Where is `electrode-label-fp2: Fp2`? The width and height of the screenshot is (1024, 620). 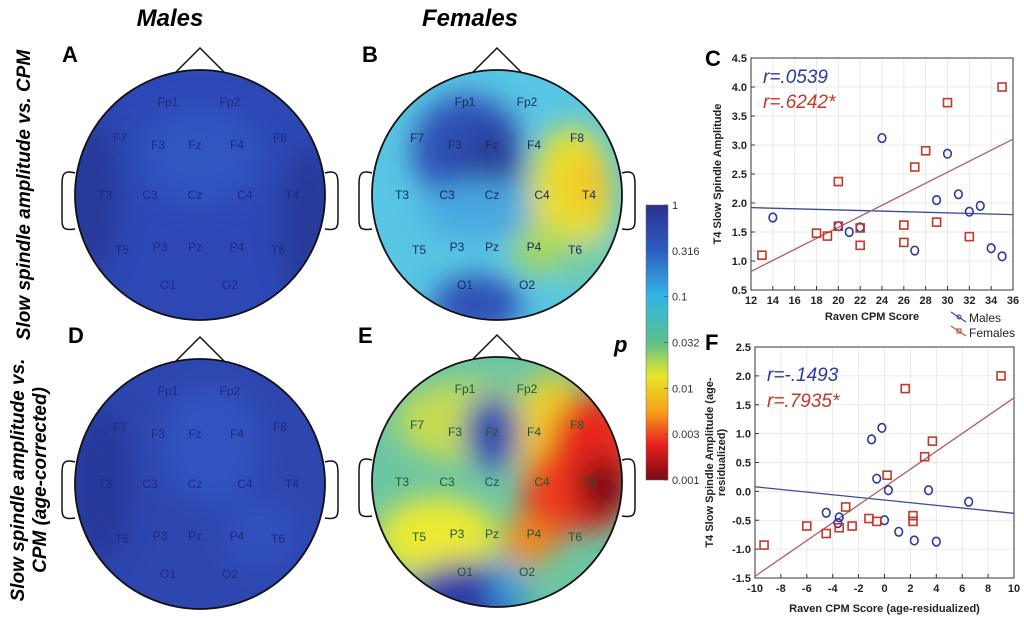 electrode-label-fp2: Fp2 is located at coordinates (230, 391).